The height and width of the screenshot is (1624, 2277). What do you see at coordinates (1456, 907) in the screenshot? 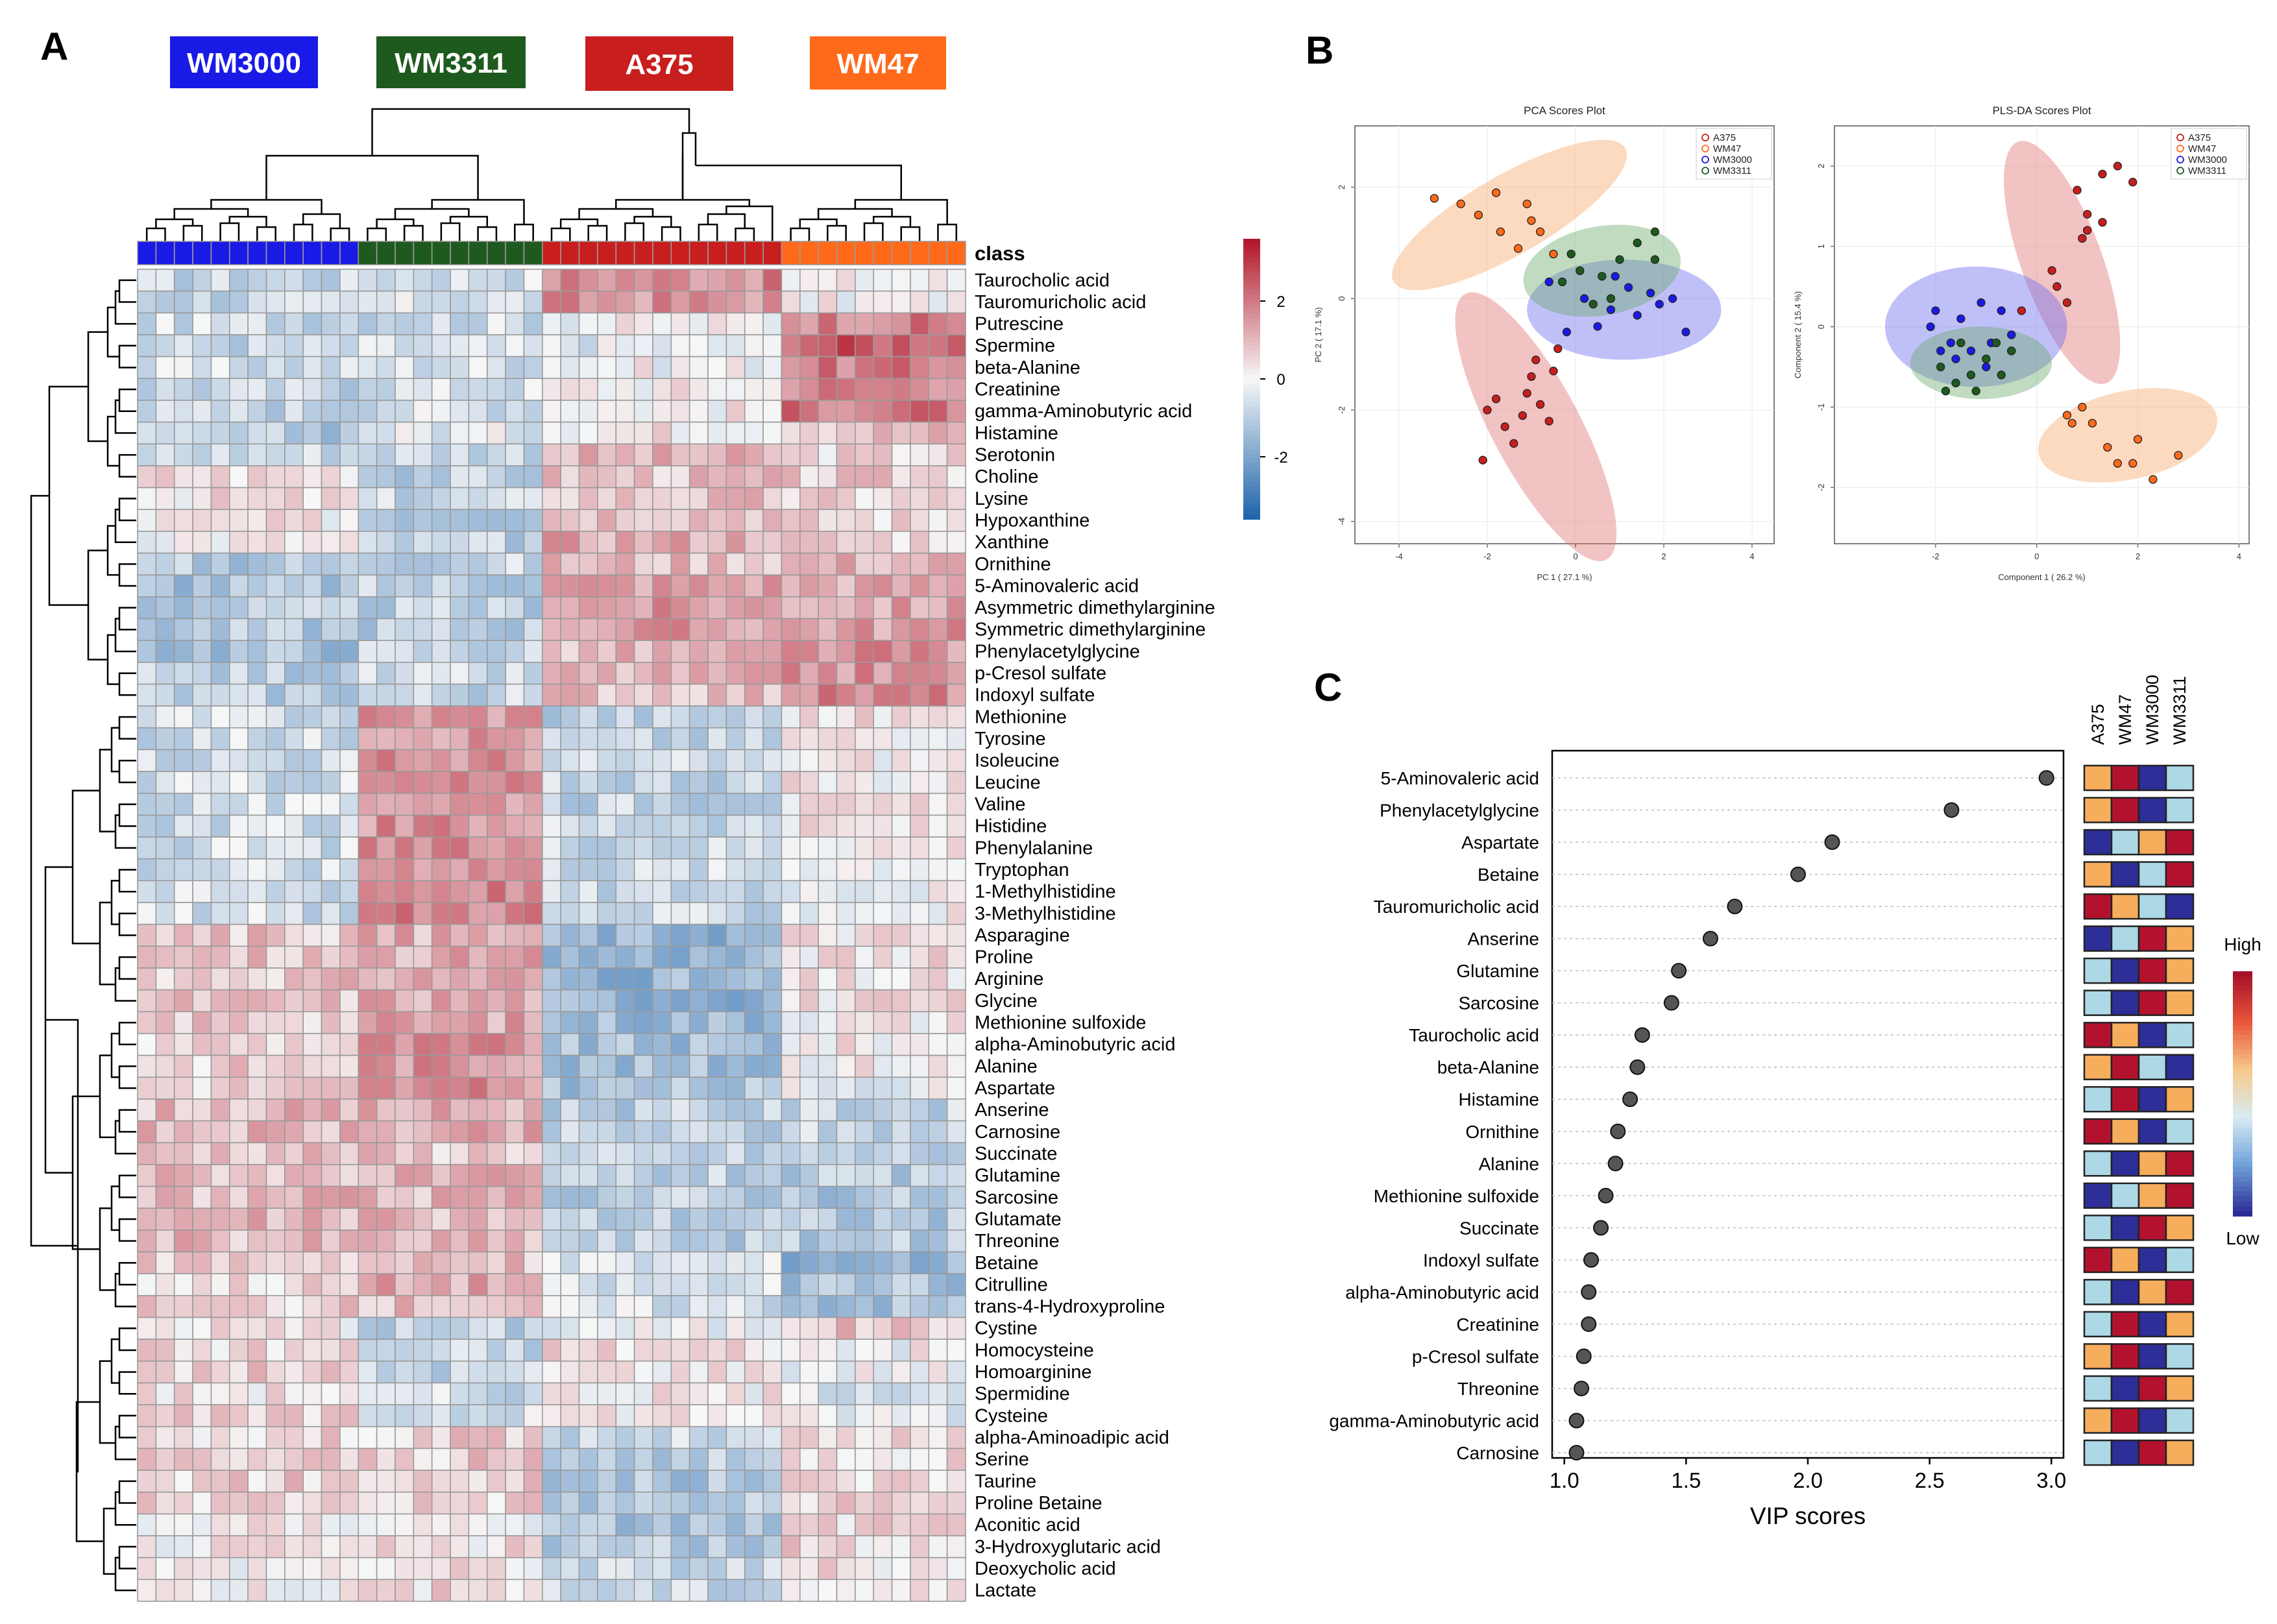
I see `vip-item-label: Tauromuricholic acid` at bounding box center [1456, 907].